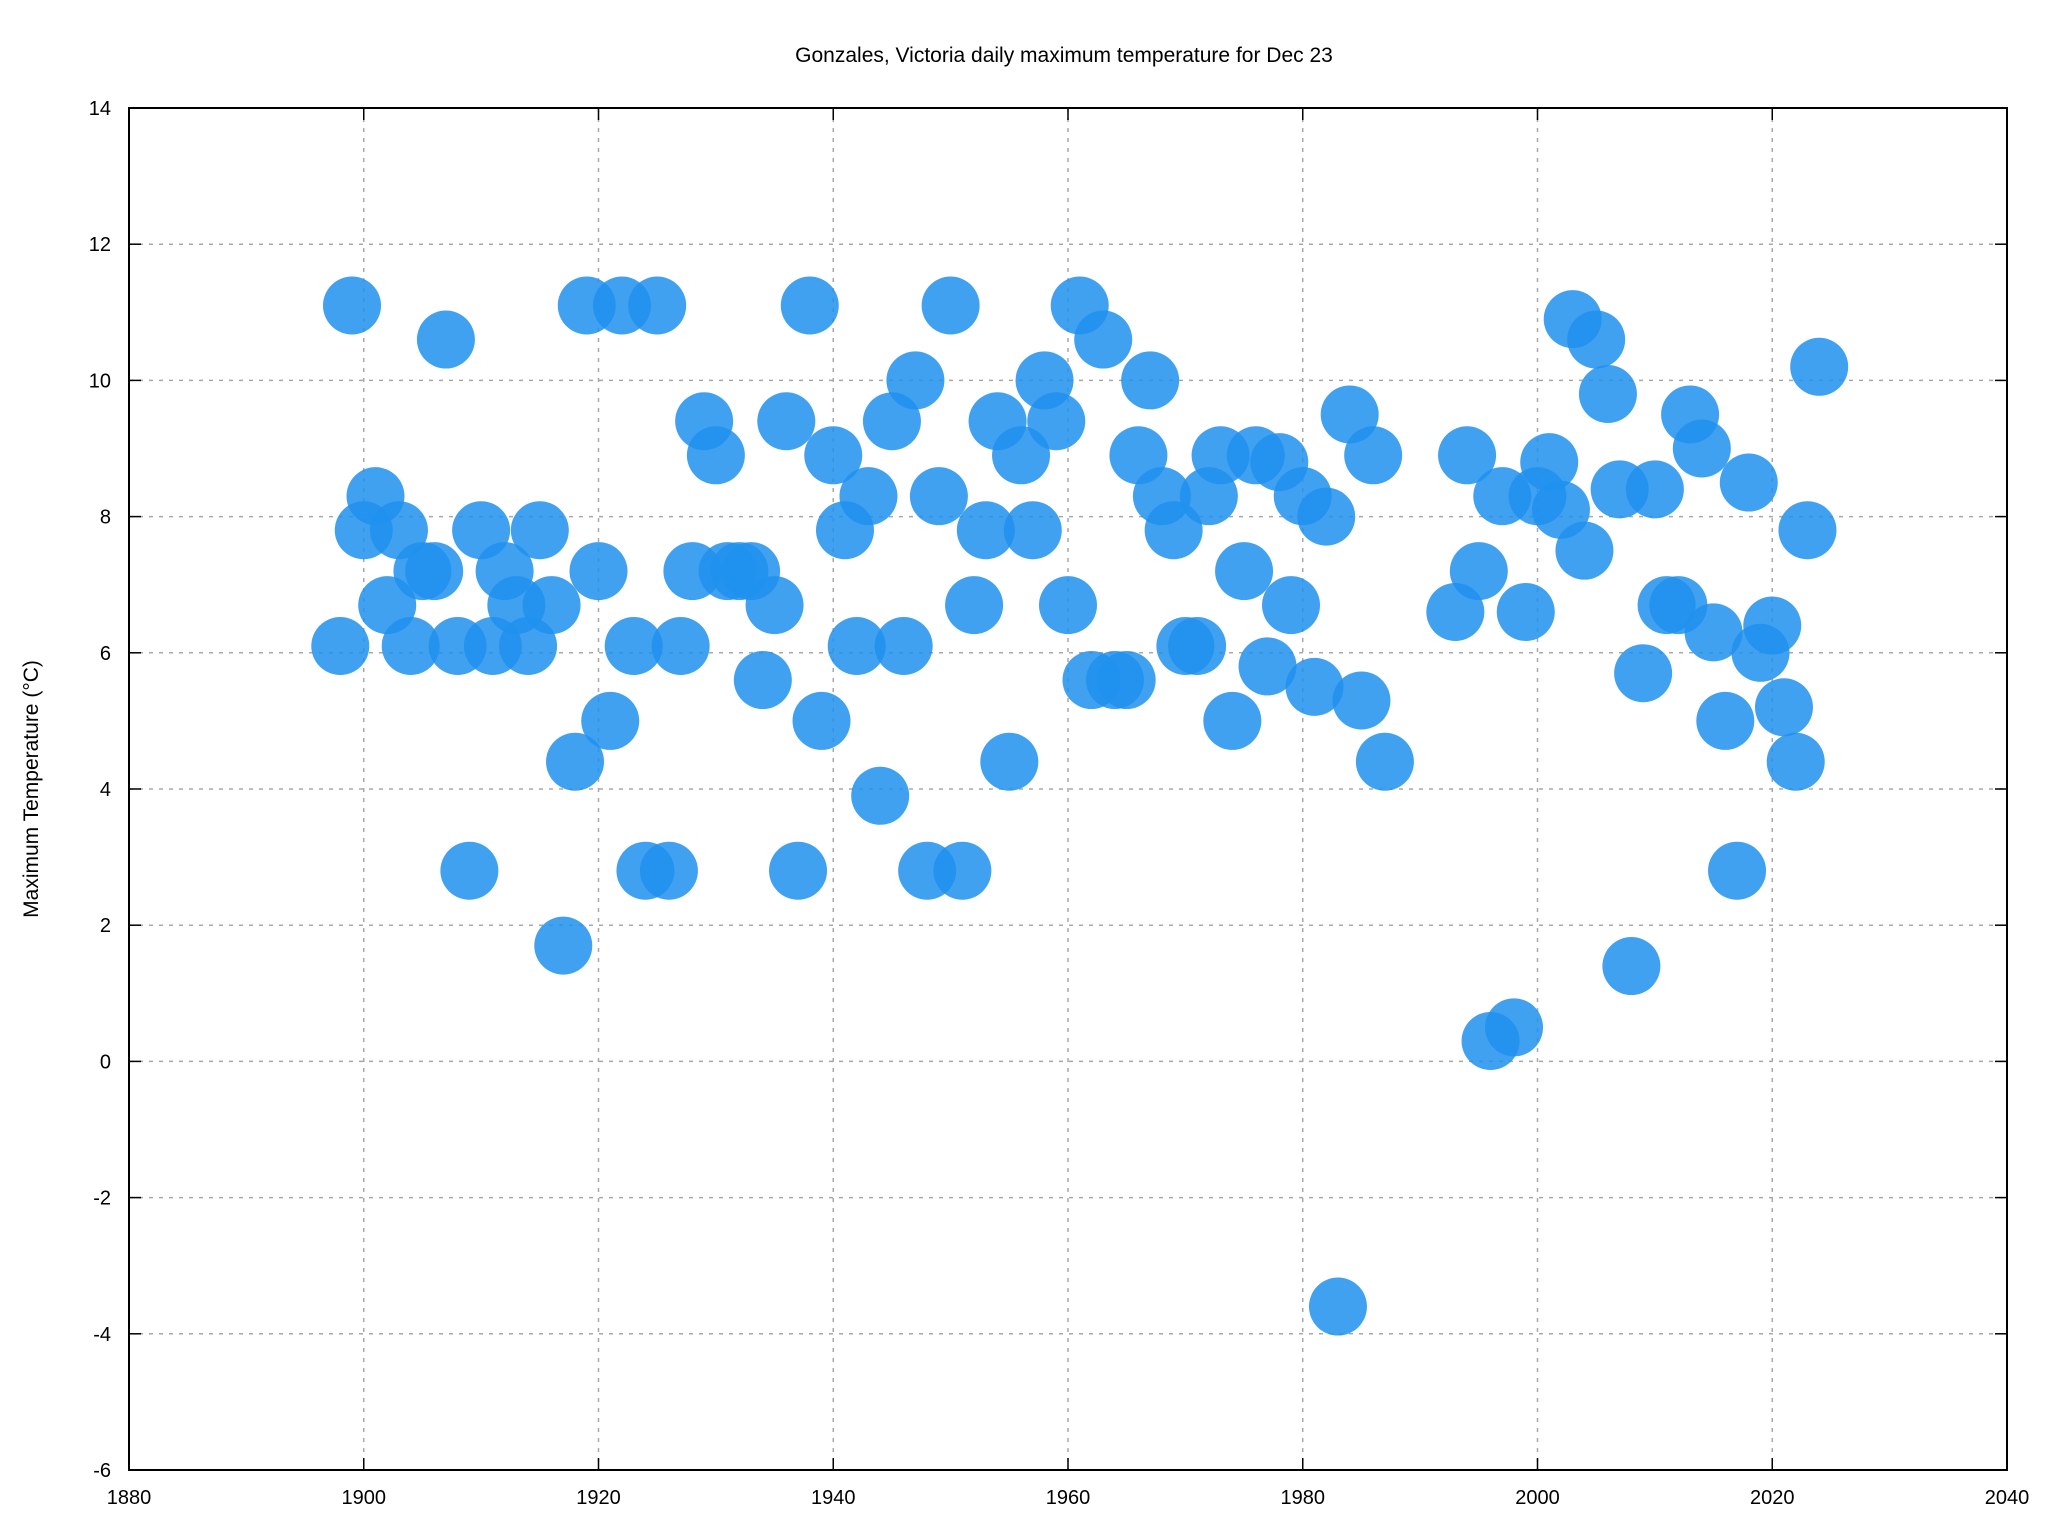 The width and height of the screenshot is (2048, 1536). I want to click on y-tick-label: 2, so click(105, 926).